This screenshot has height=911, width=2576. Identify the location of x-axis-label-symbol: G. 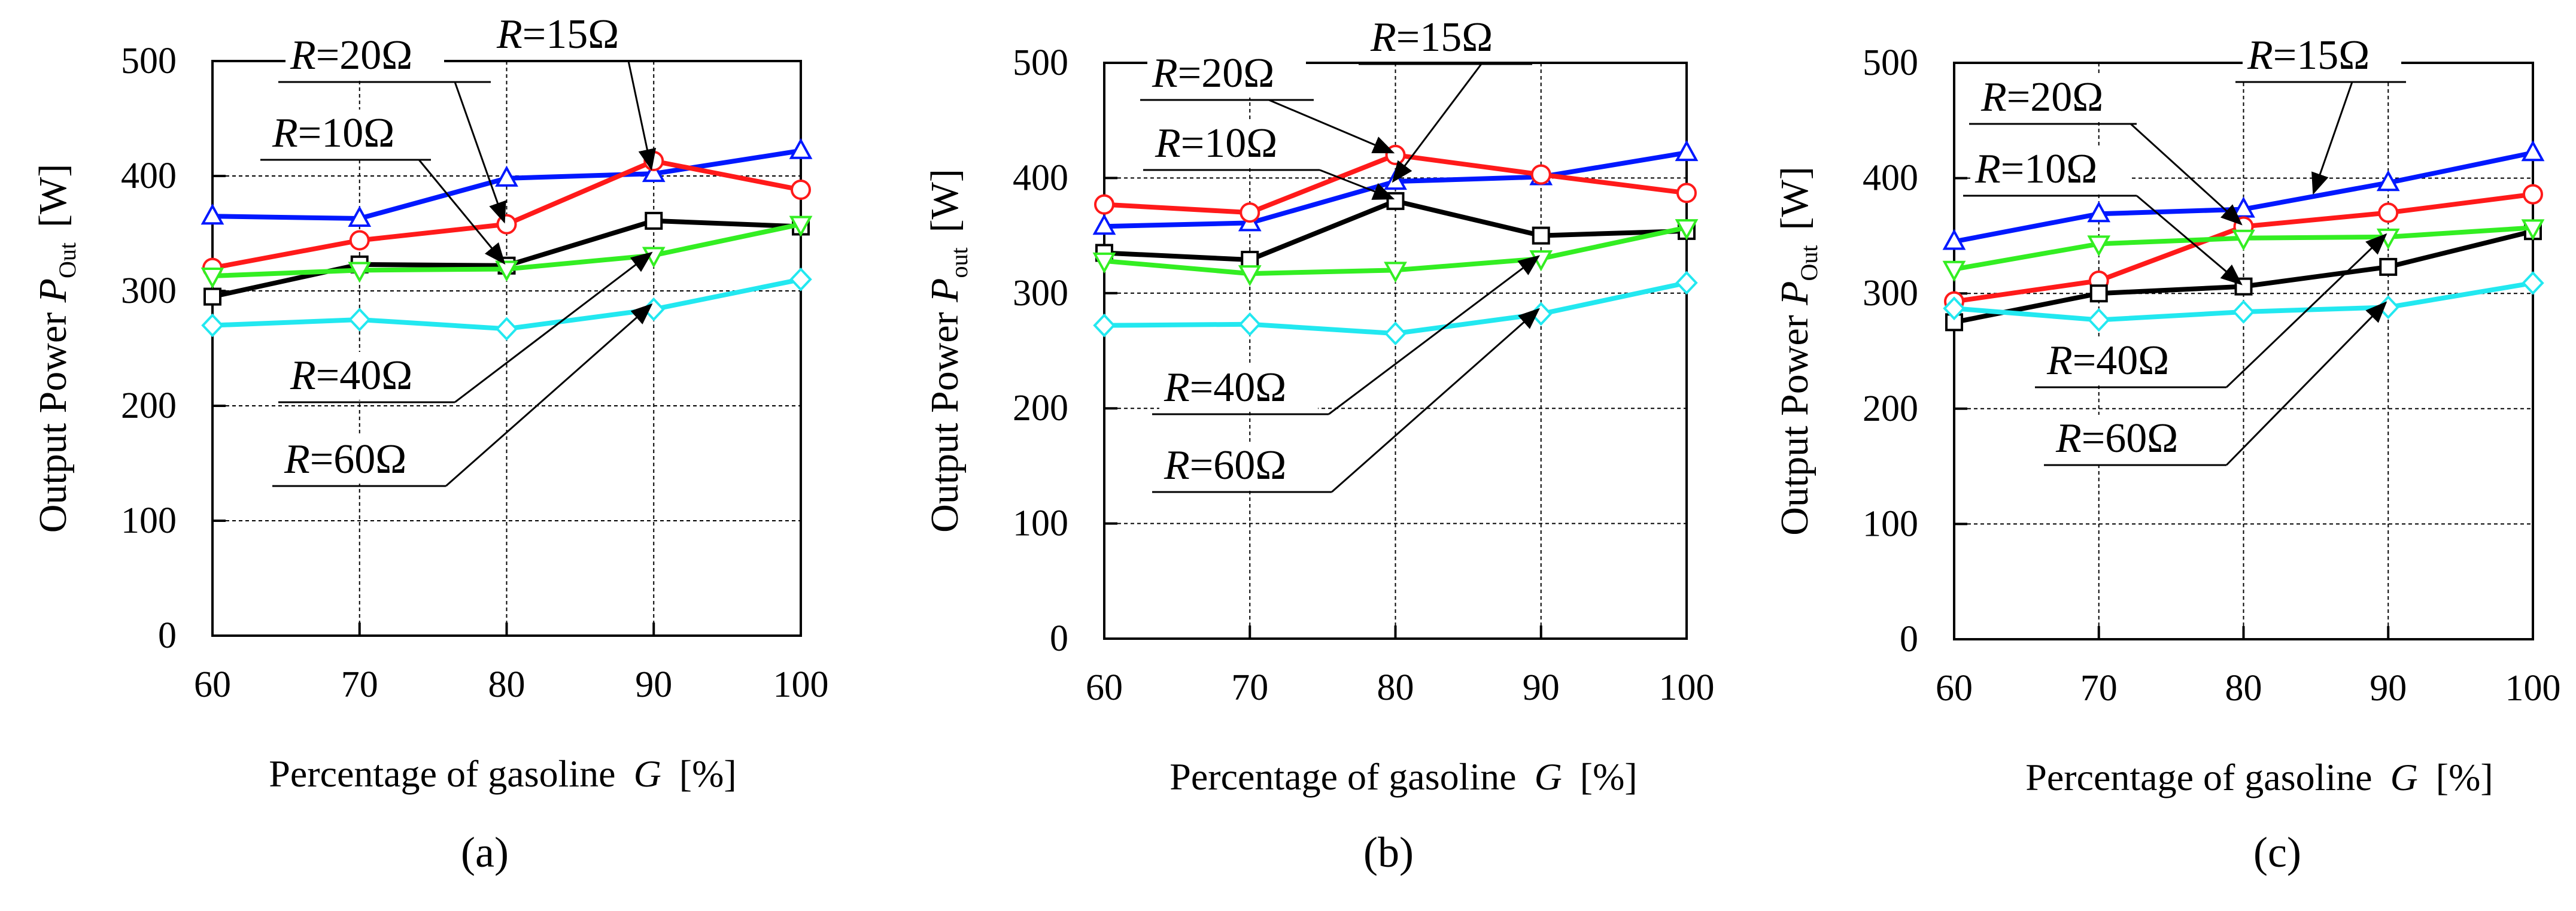
(647, 773).